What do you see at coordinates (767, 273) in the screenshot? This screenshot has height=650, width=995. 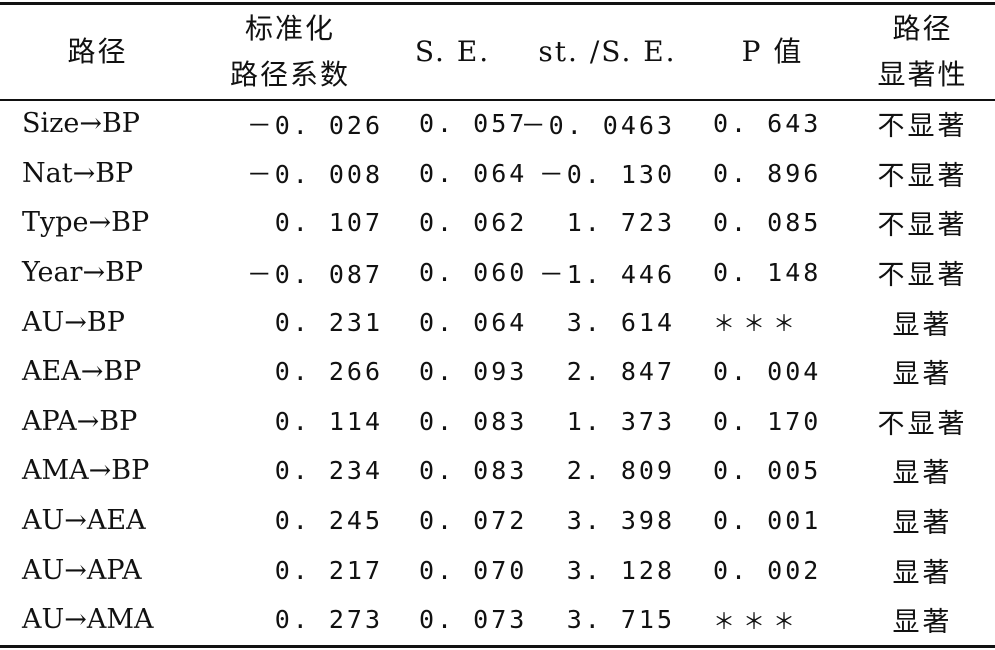 I see `cell-p-value: 0. 148` at bounding box center [767, 273].